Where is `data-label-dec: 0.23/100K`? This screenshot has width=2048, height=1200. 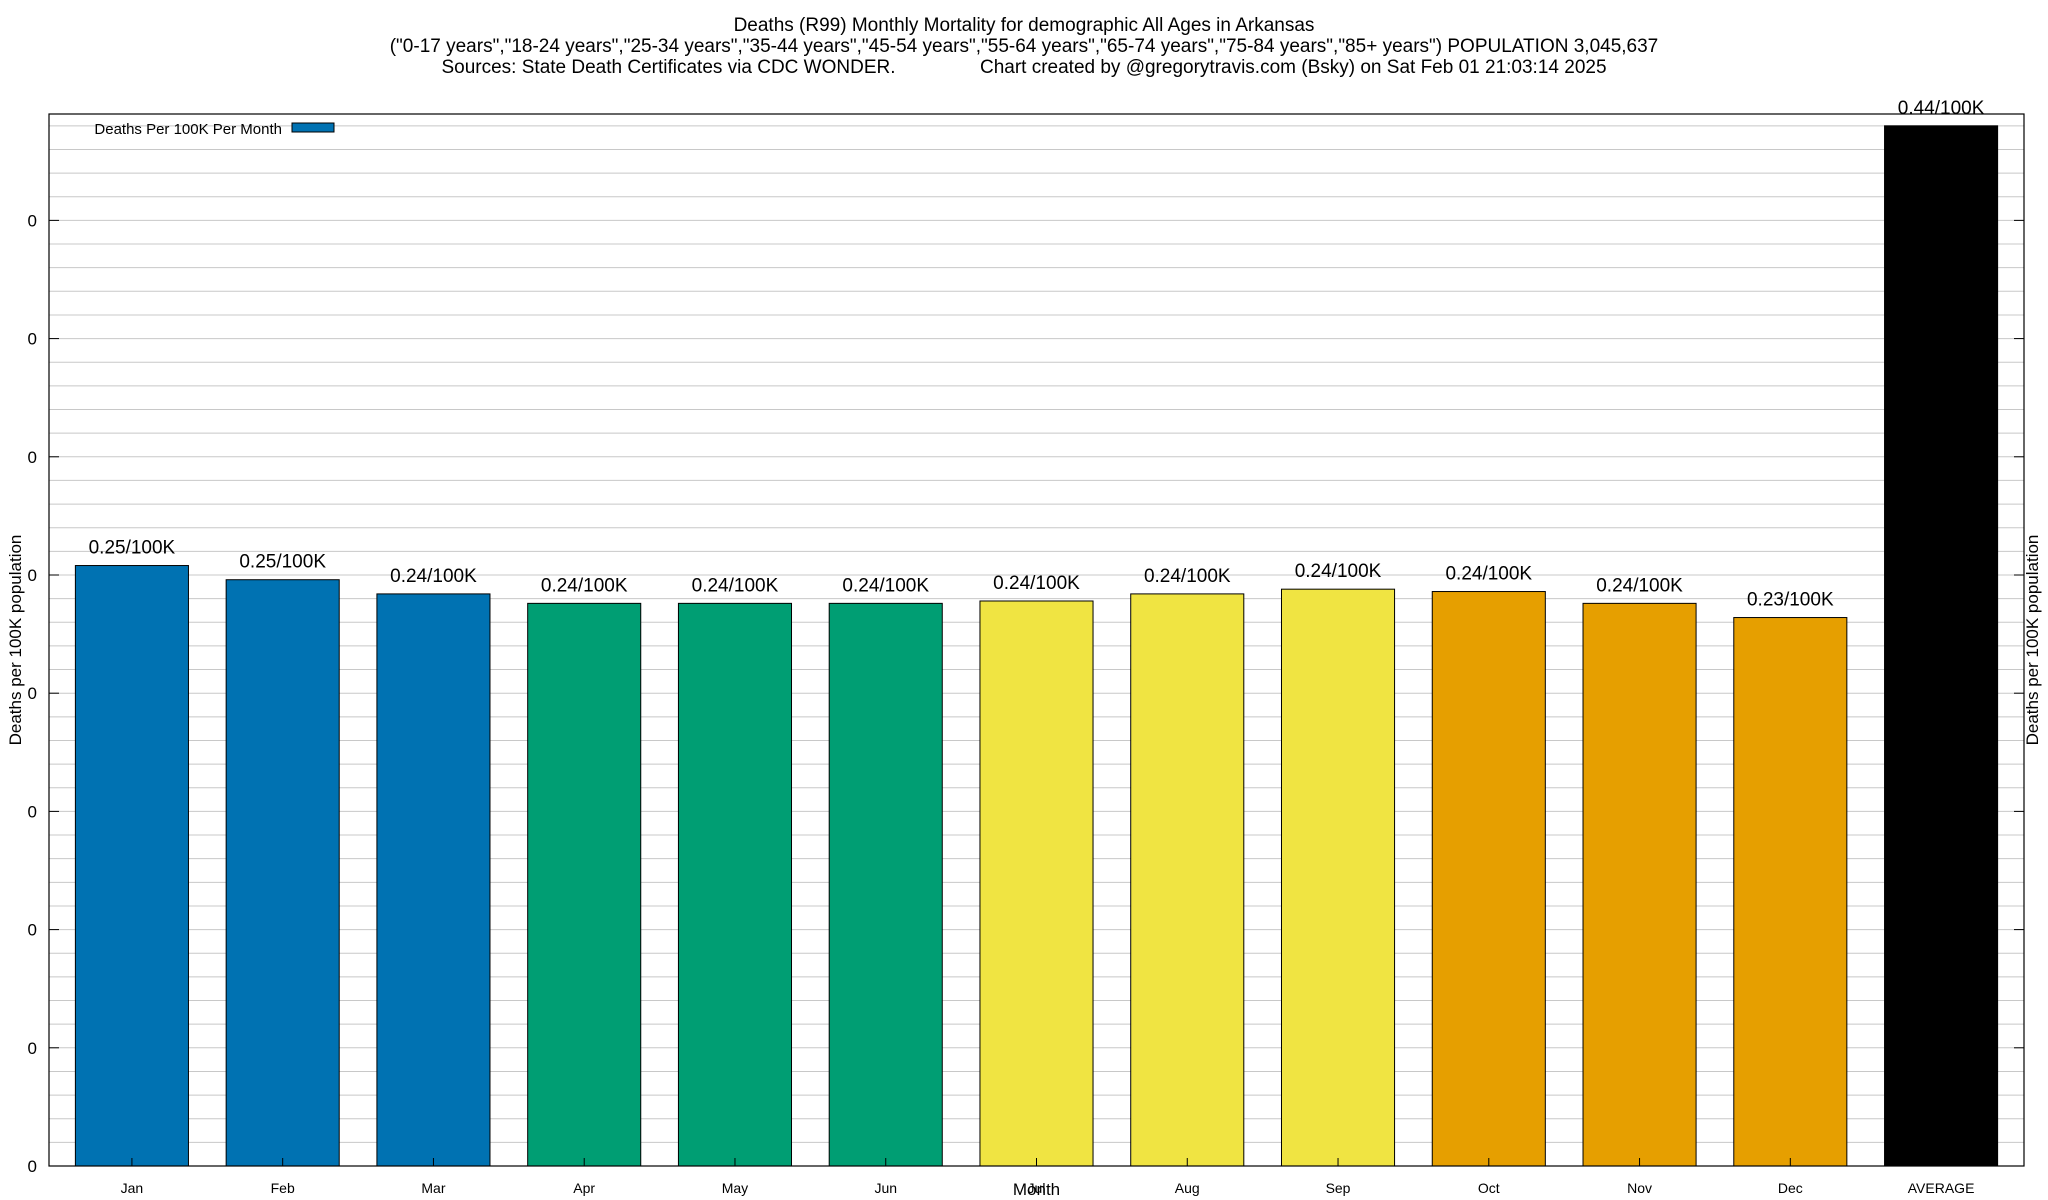 data-label-dec: 0.23/100K is located at coordinates (1790, 600).